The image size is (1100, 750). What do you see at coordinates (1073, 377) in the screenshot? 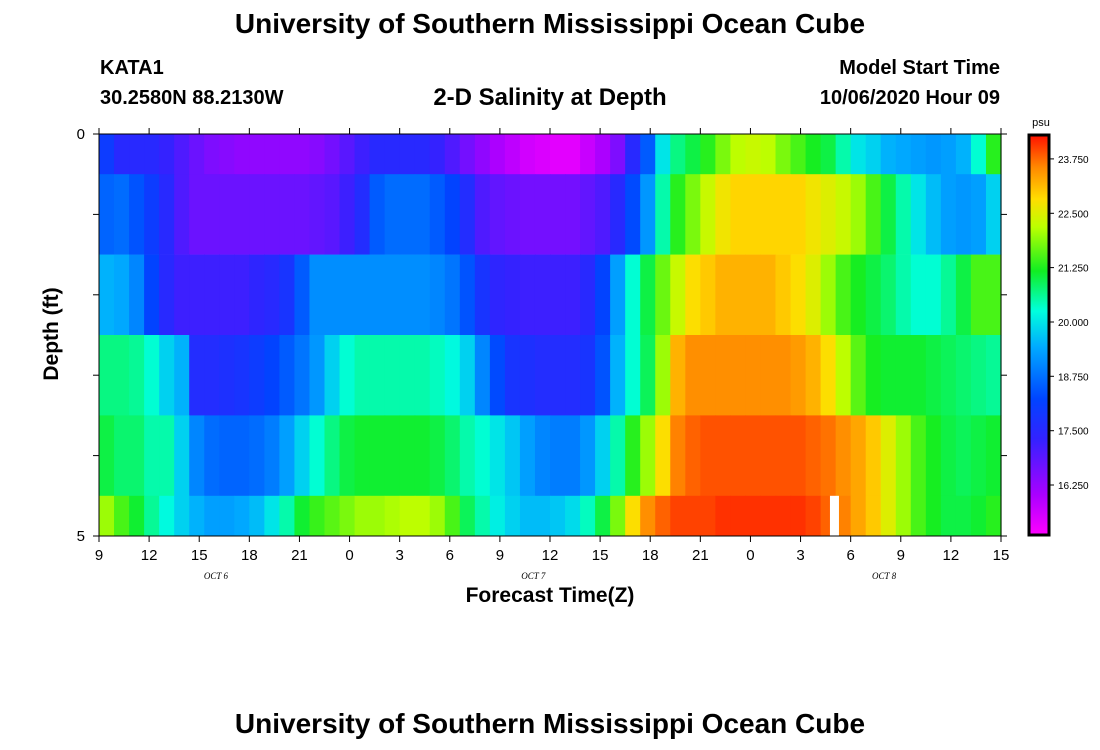
I see `colorbar-tick-label: 18.750` at bounding box center [1073, 377].